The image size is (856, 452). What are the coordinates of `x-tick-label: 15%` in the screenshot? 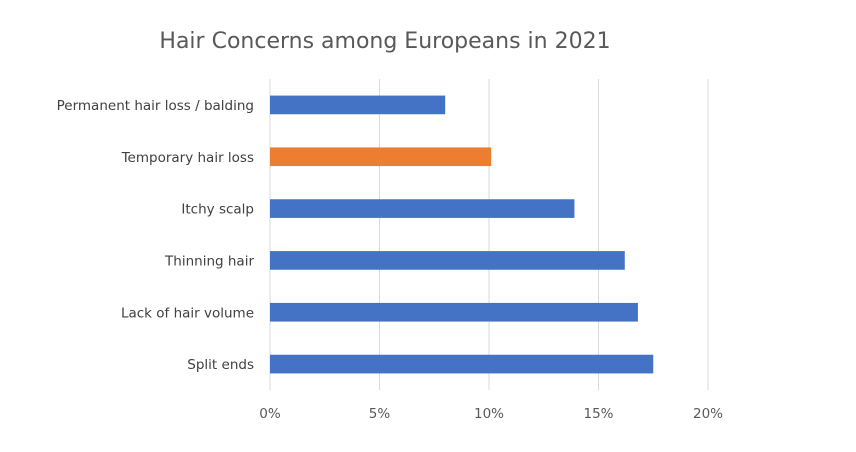 It's located at (598, 414).